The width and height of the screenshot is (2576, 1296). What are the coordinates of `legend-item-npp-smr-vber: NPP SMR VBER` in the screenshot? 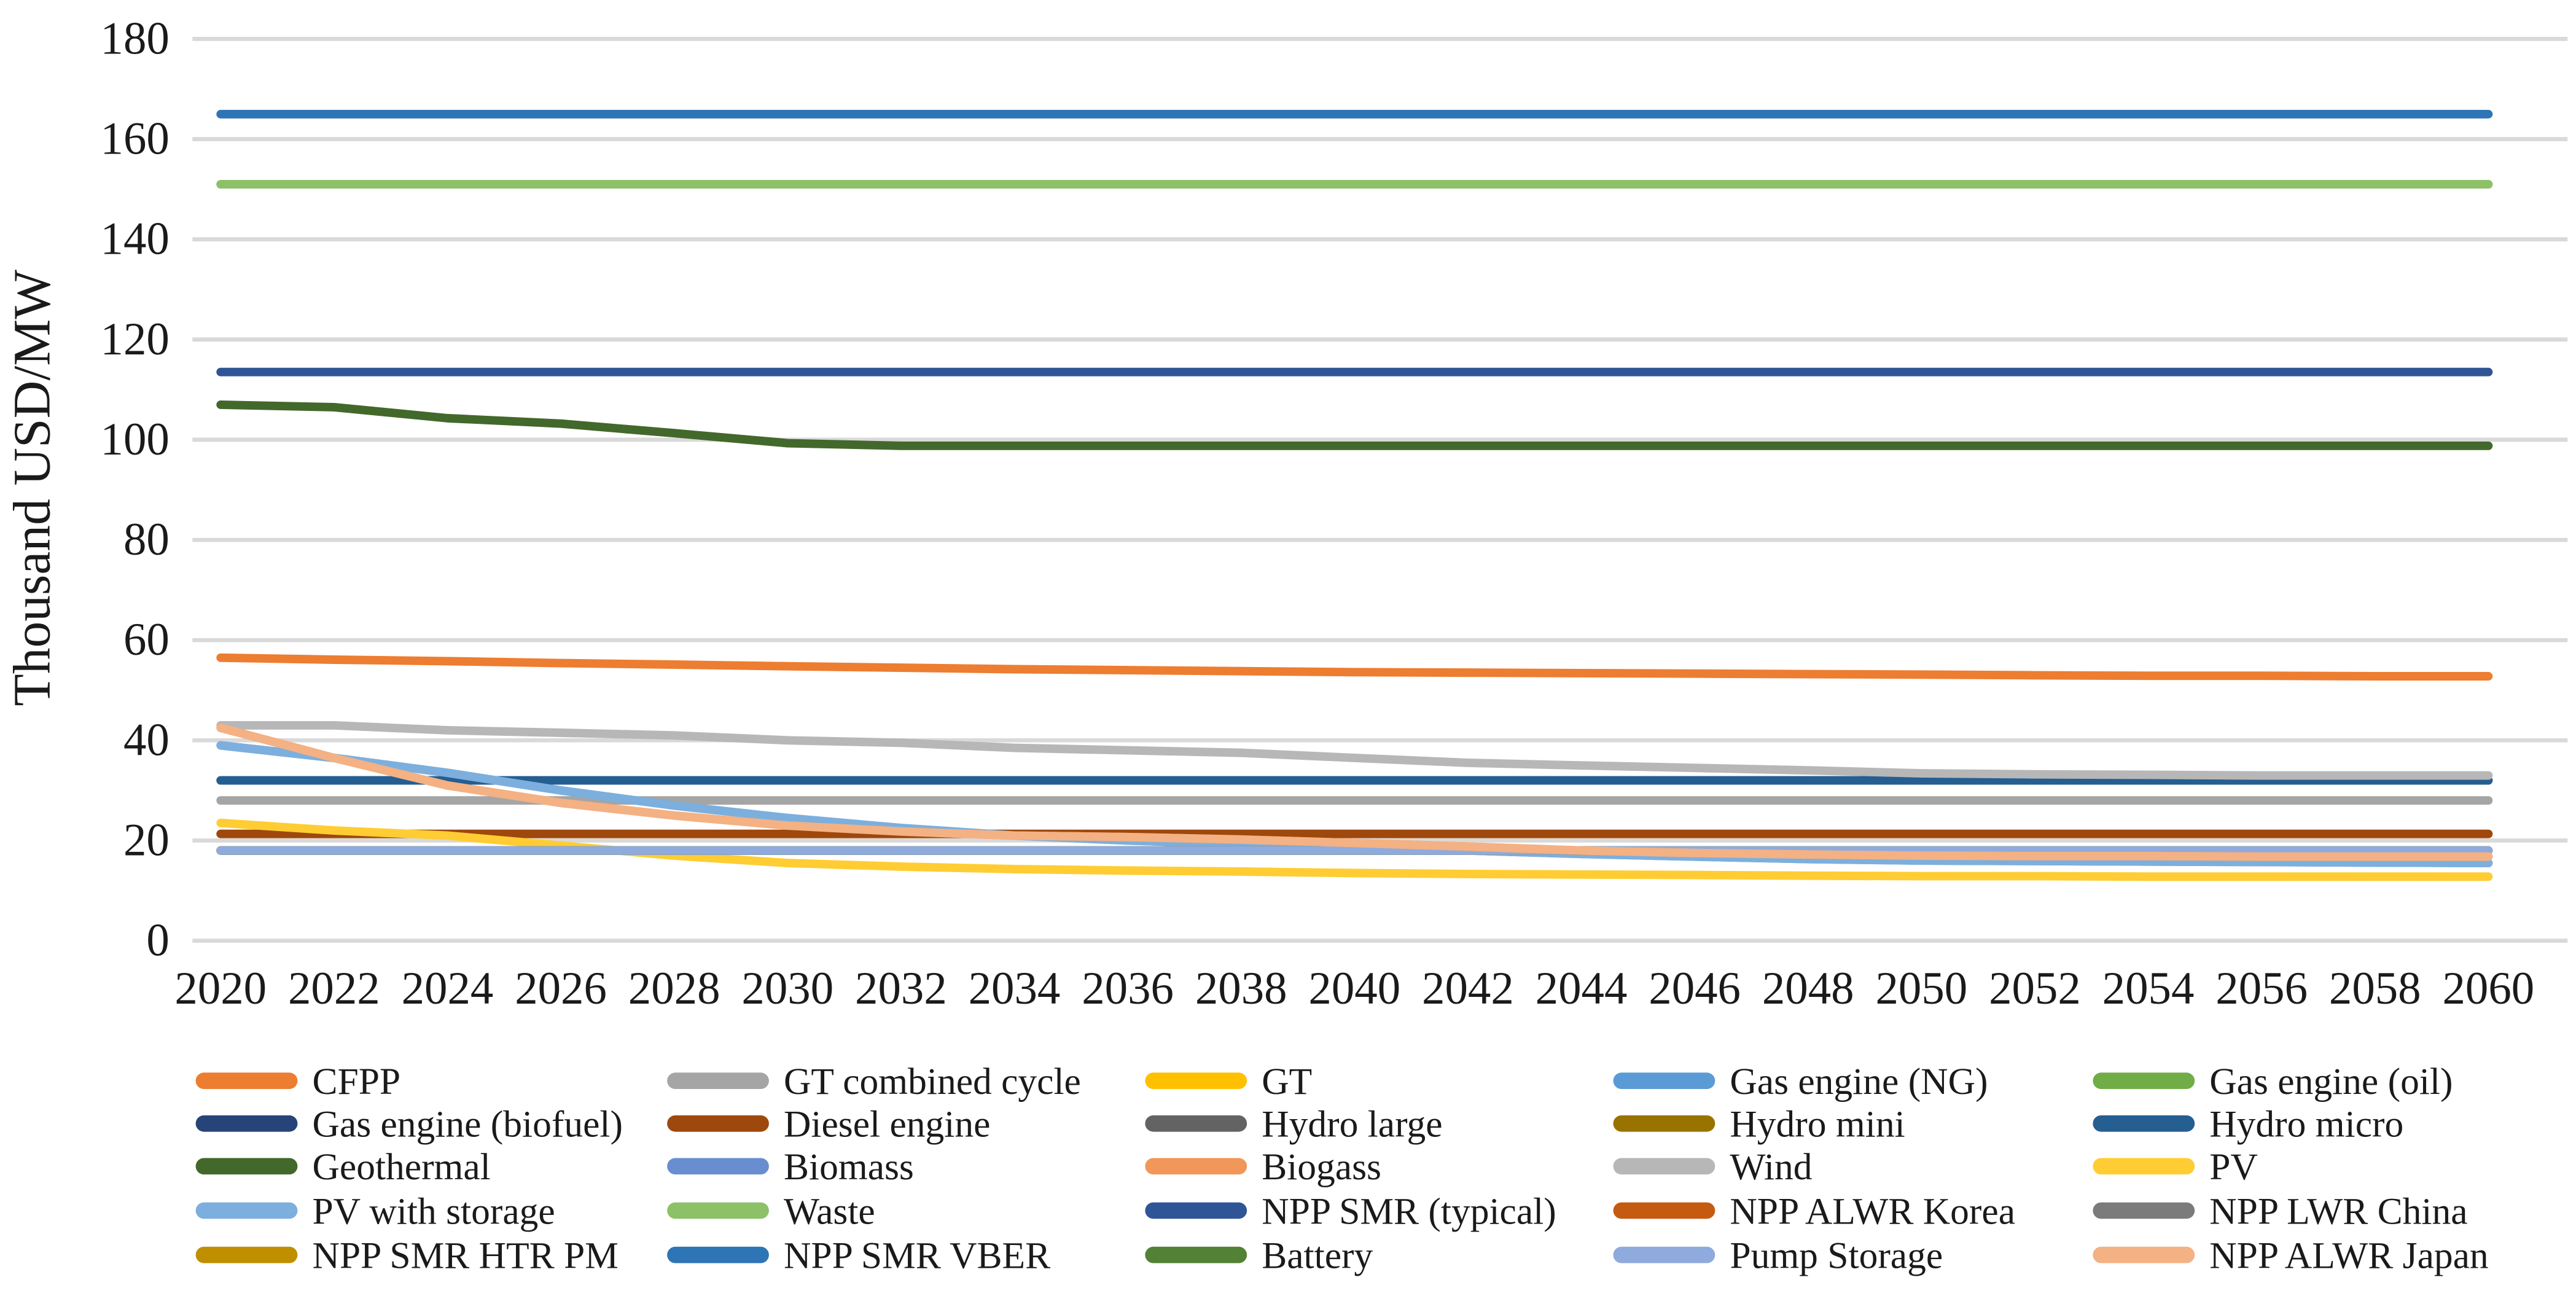 It's located at (858, 1256).